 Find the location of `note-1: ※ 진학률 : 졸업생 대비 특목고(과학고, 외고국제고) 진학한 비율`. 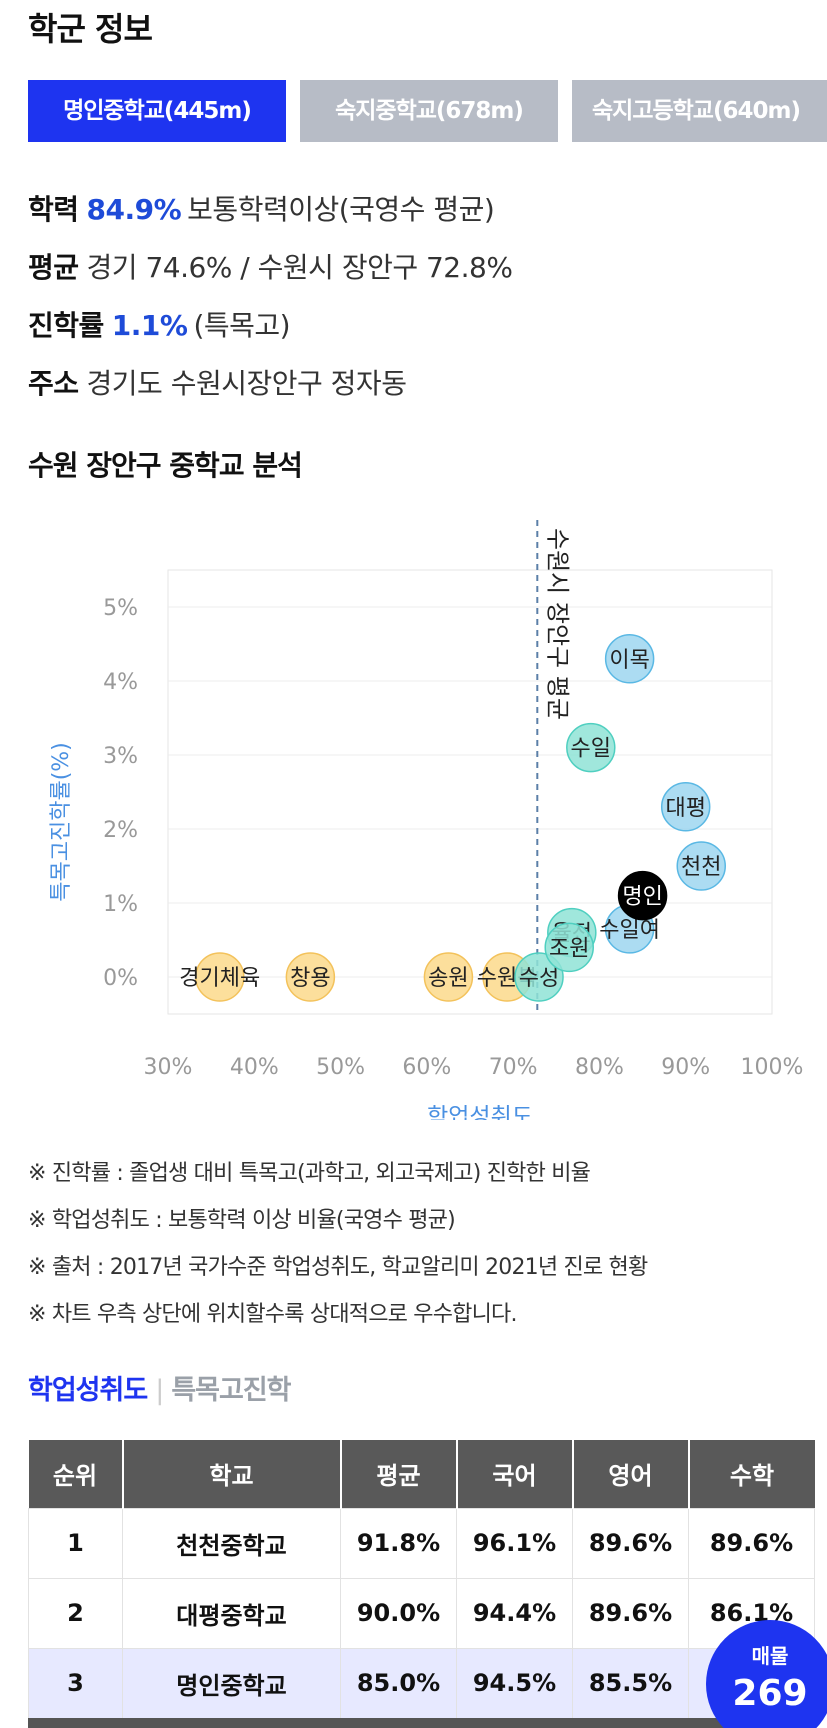

note-1: ※ 진학률 : 졸업생 대비 특목고(과학고, 외고국제고) 진학한 비율 is located at coordinates (309, 1173).